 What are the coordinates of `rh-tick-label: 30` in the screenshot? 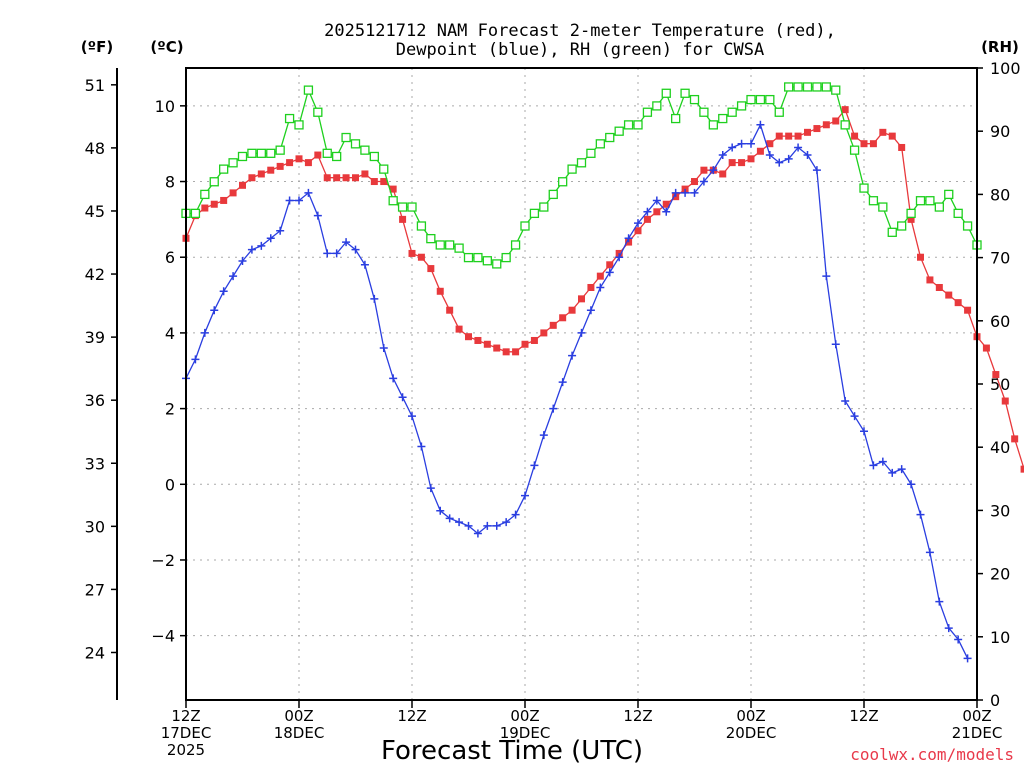 It's located at (1000, 510).